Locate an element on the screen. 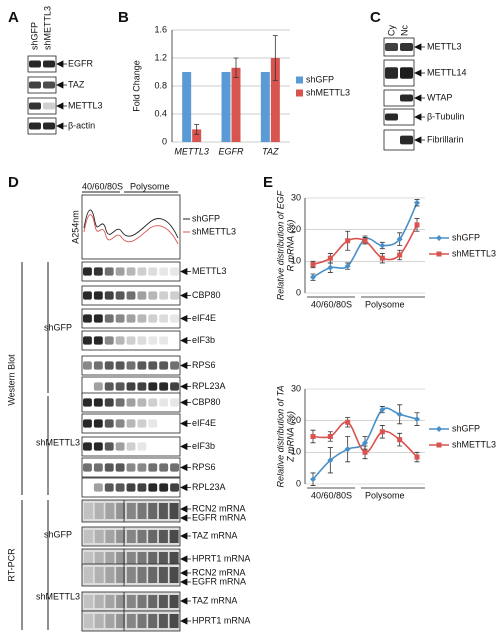  x-group-label: Polysome is located at coordinates (385, 495).